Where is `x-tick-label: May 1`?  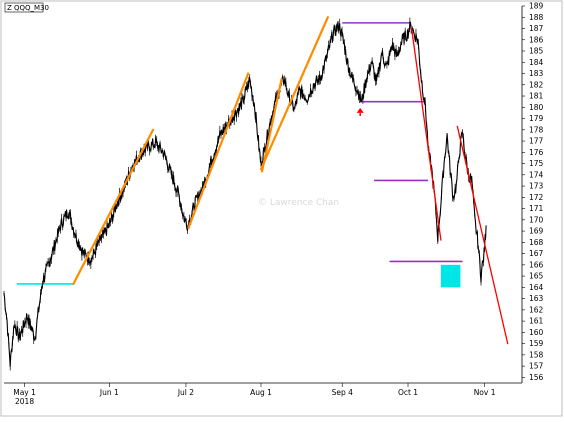
x-tick-label: May 1 is located at coordinates (24, 392).